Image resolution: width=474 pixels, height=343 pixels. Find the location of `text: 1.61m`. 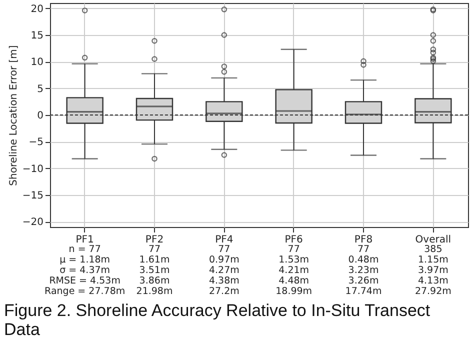

text: 1.61m is located at coordinates (154, 260).